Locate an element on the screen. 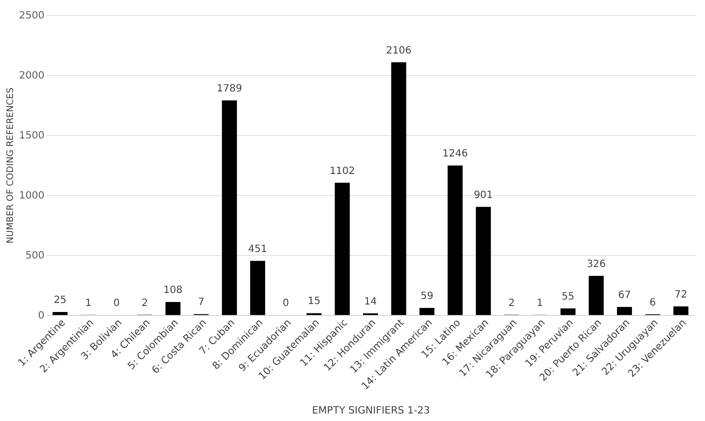  data-label: 1789 is located at coordinates (229, 88).